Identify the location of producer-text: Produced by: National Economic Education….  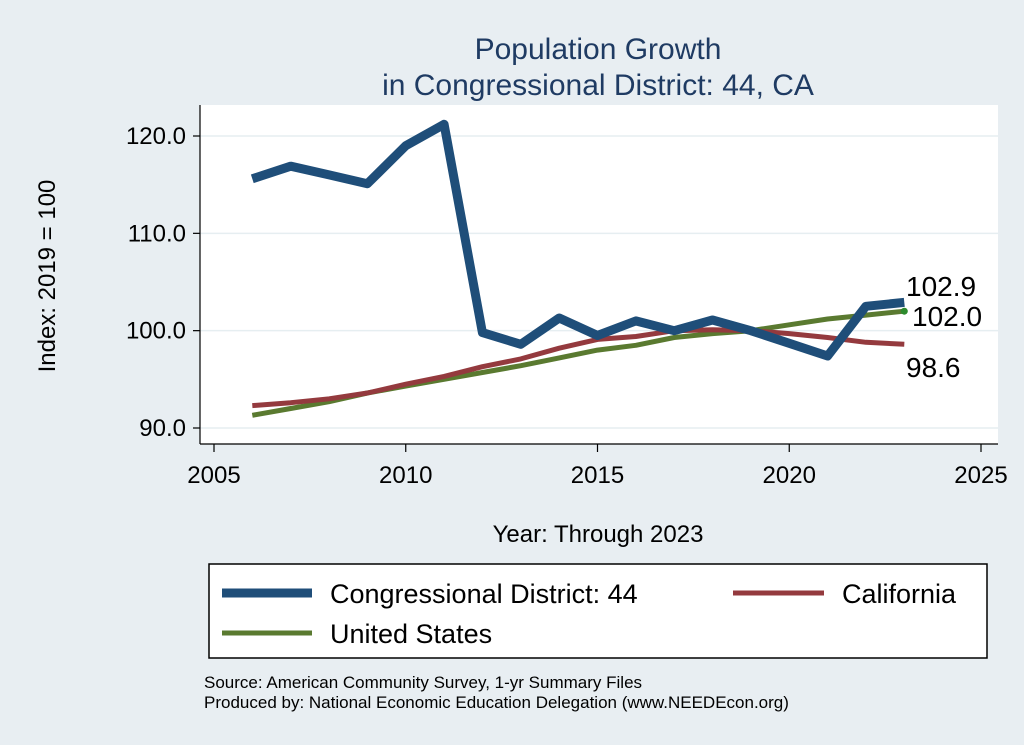
(496, 702).